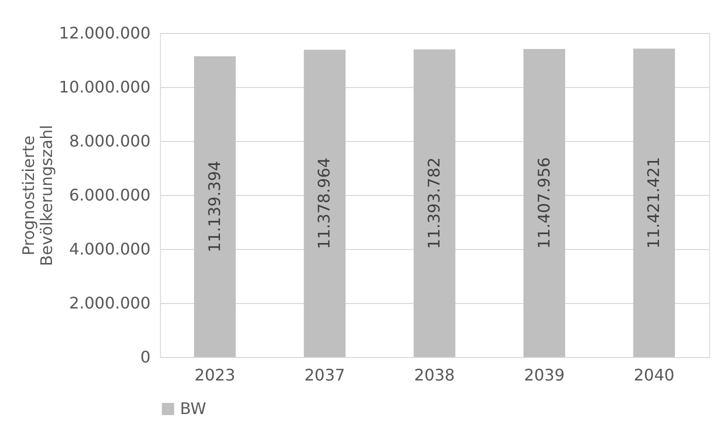 The image size is (724, 432). What do you see at coordinates (104, 33) in the screenshot?
I see `y-tick-label: 12.000.000` at bounding box center [104, 33].